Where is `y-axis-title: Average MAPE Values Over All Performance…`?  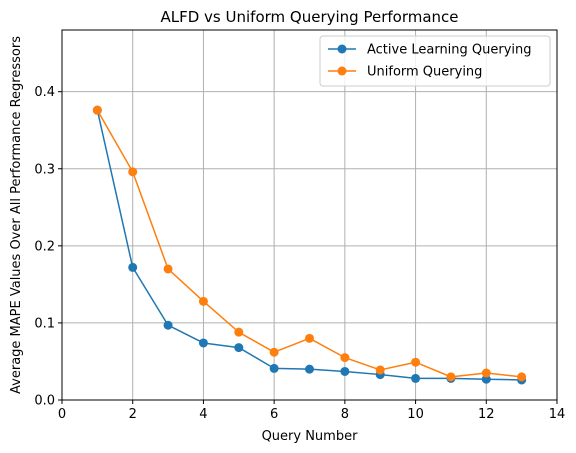
y-axis-title: Average MAPE Values Over All Performance… is located at coordinates (16, 215).